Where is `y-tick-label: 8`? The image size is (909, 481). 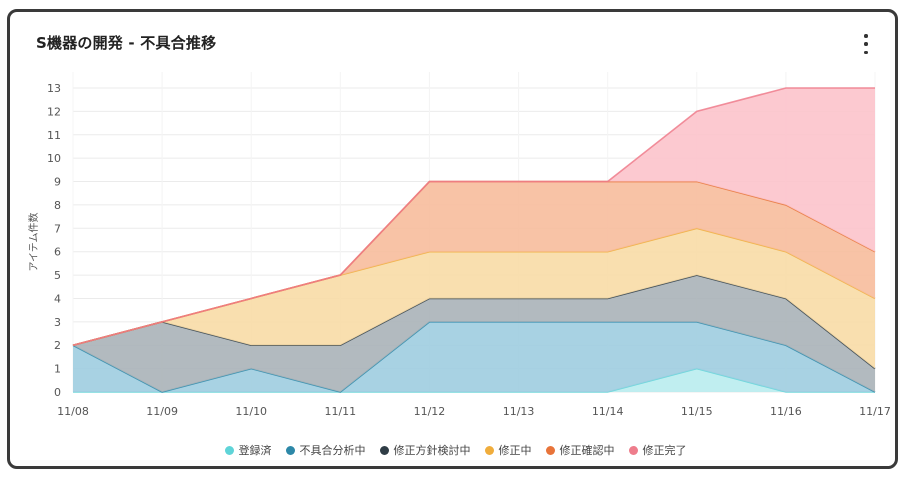
y-tick-label: 8 is located at coordinates (57, 205).